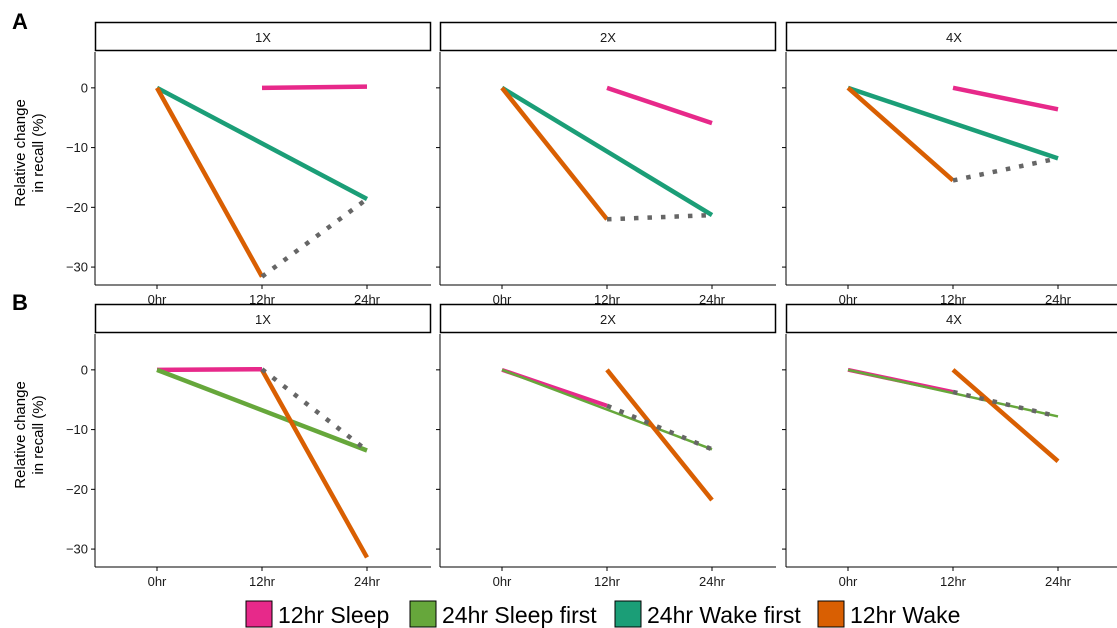 The height and width of the screenshot is (628, 1117). Describe the element at coordinates (259, 614) in the screenshot. I see `legend-swatch-12hr-sleep` at that location.